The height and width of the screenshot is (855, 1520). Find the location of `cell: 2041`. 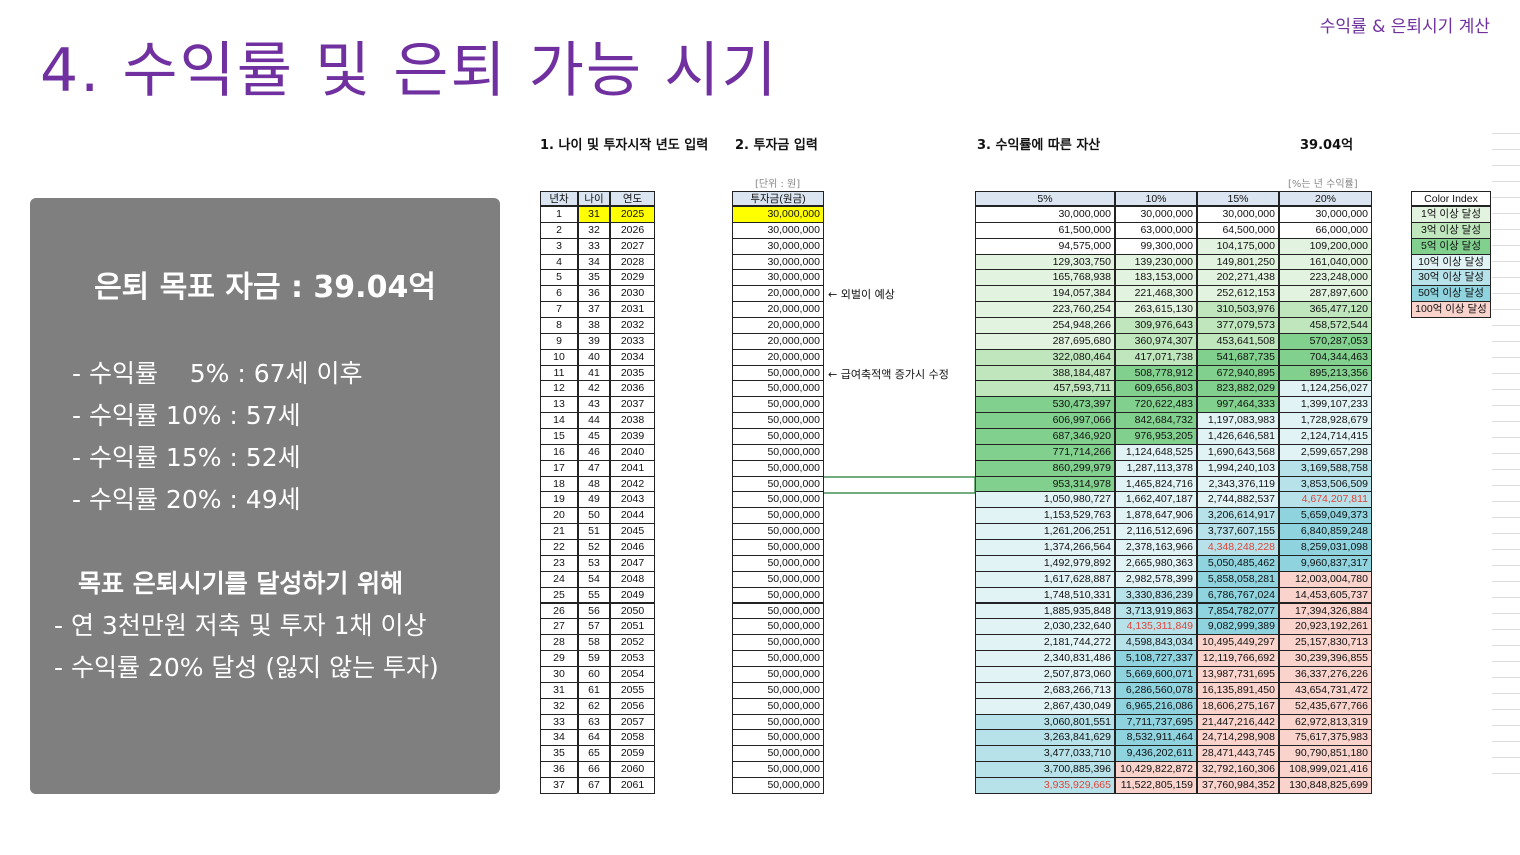

cell: 2041 is located at coordinates (632, 468).